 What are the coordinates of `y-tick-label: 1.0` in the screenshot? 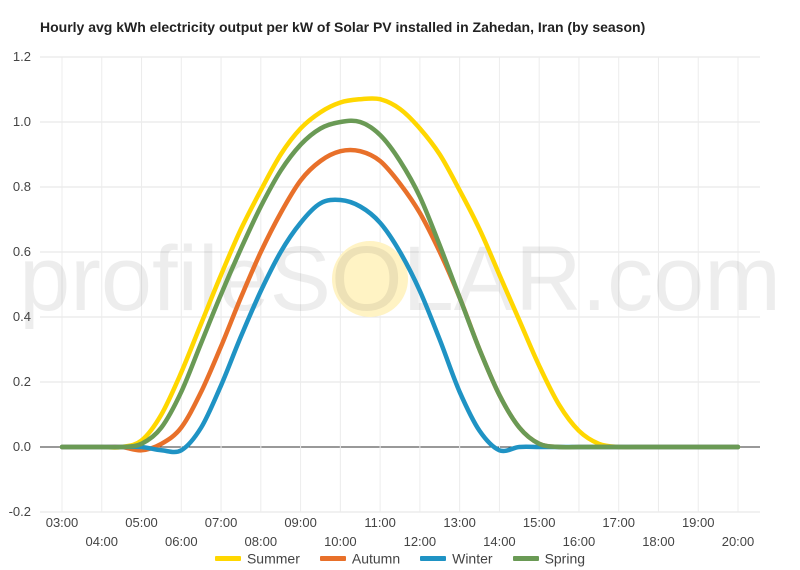 It's located at (22, 121).